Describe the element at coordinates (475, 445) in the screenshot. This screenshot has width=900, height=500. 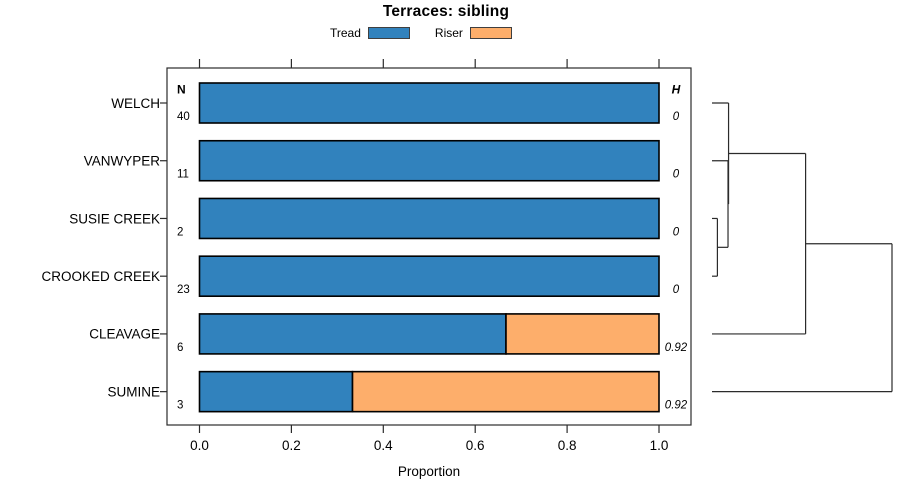
I see `x-tick-label: 0.6` at that location.